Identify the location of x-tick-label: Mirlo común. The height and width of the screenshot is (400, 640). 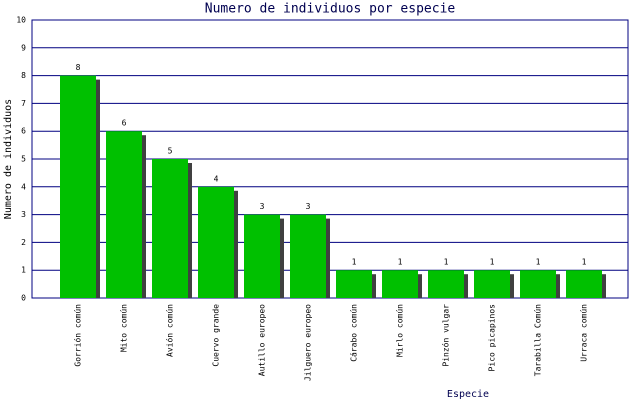
(400, 330).